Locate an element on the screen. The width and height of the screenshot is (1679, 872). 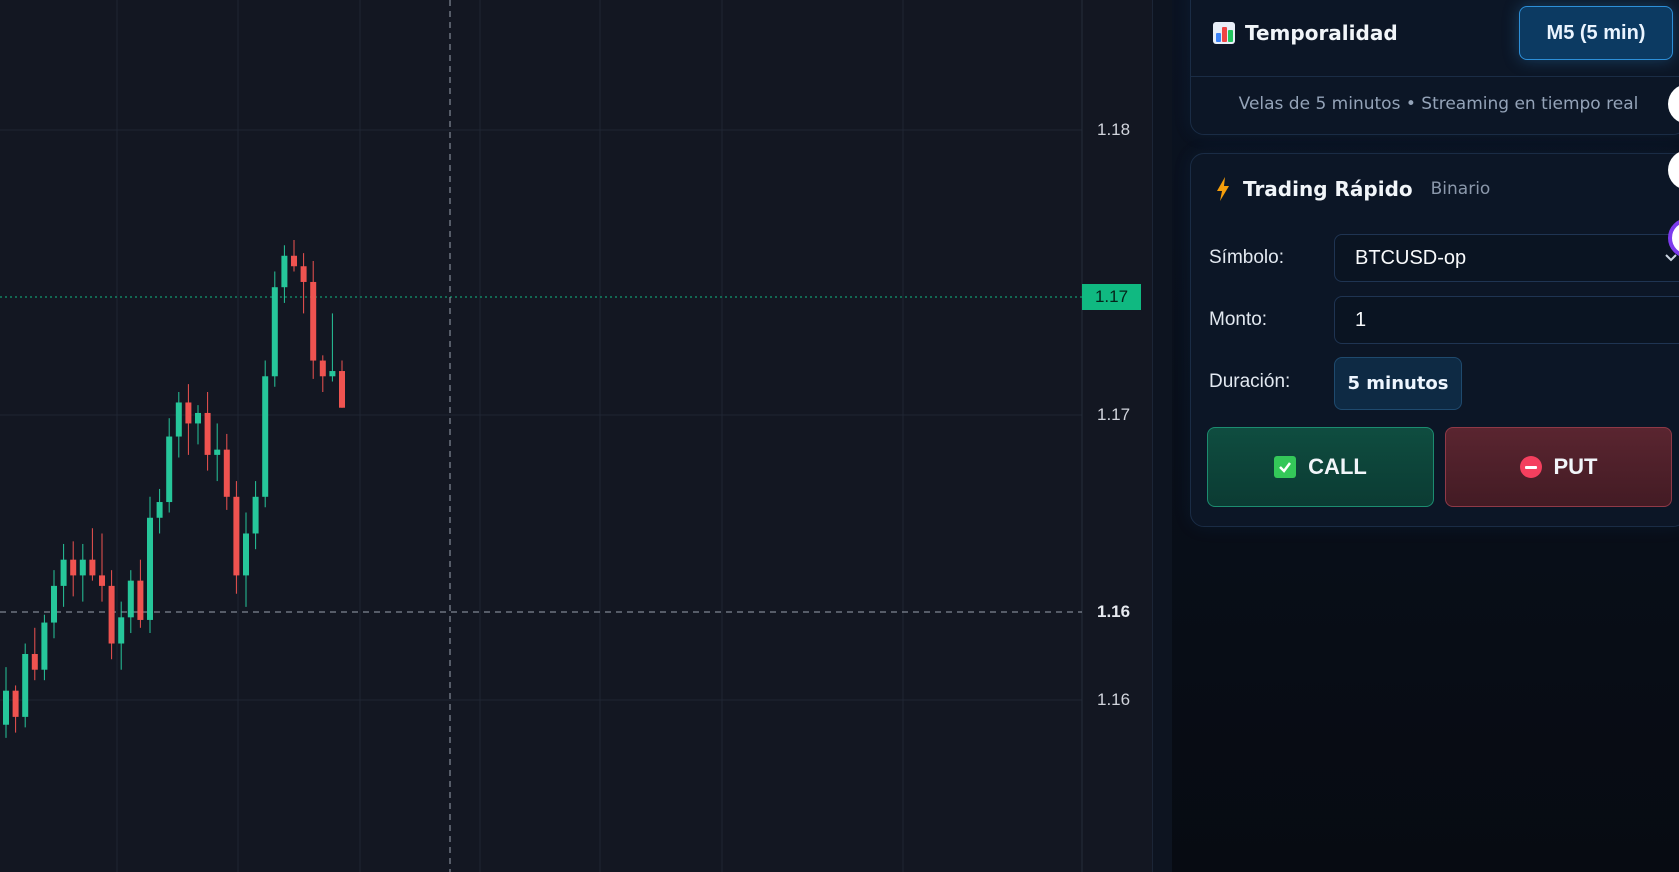
panel-divider is located at coordinates (1162, 436).